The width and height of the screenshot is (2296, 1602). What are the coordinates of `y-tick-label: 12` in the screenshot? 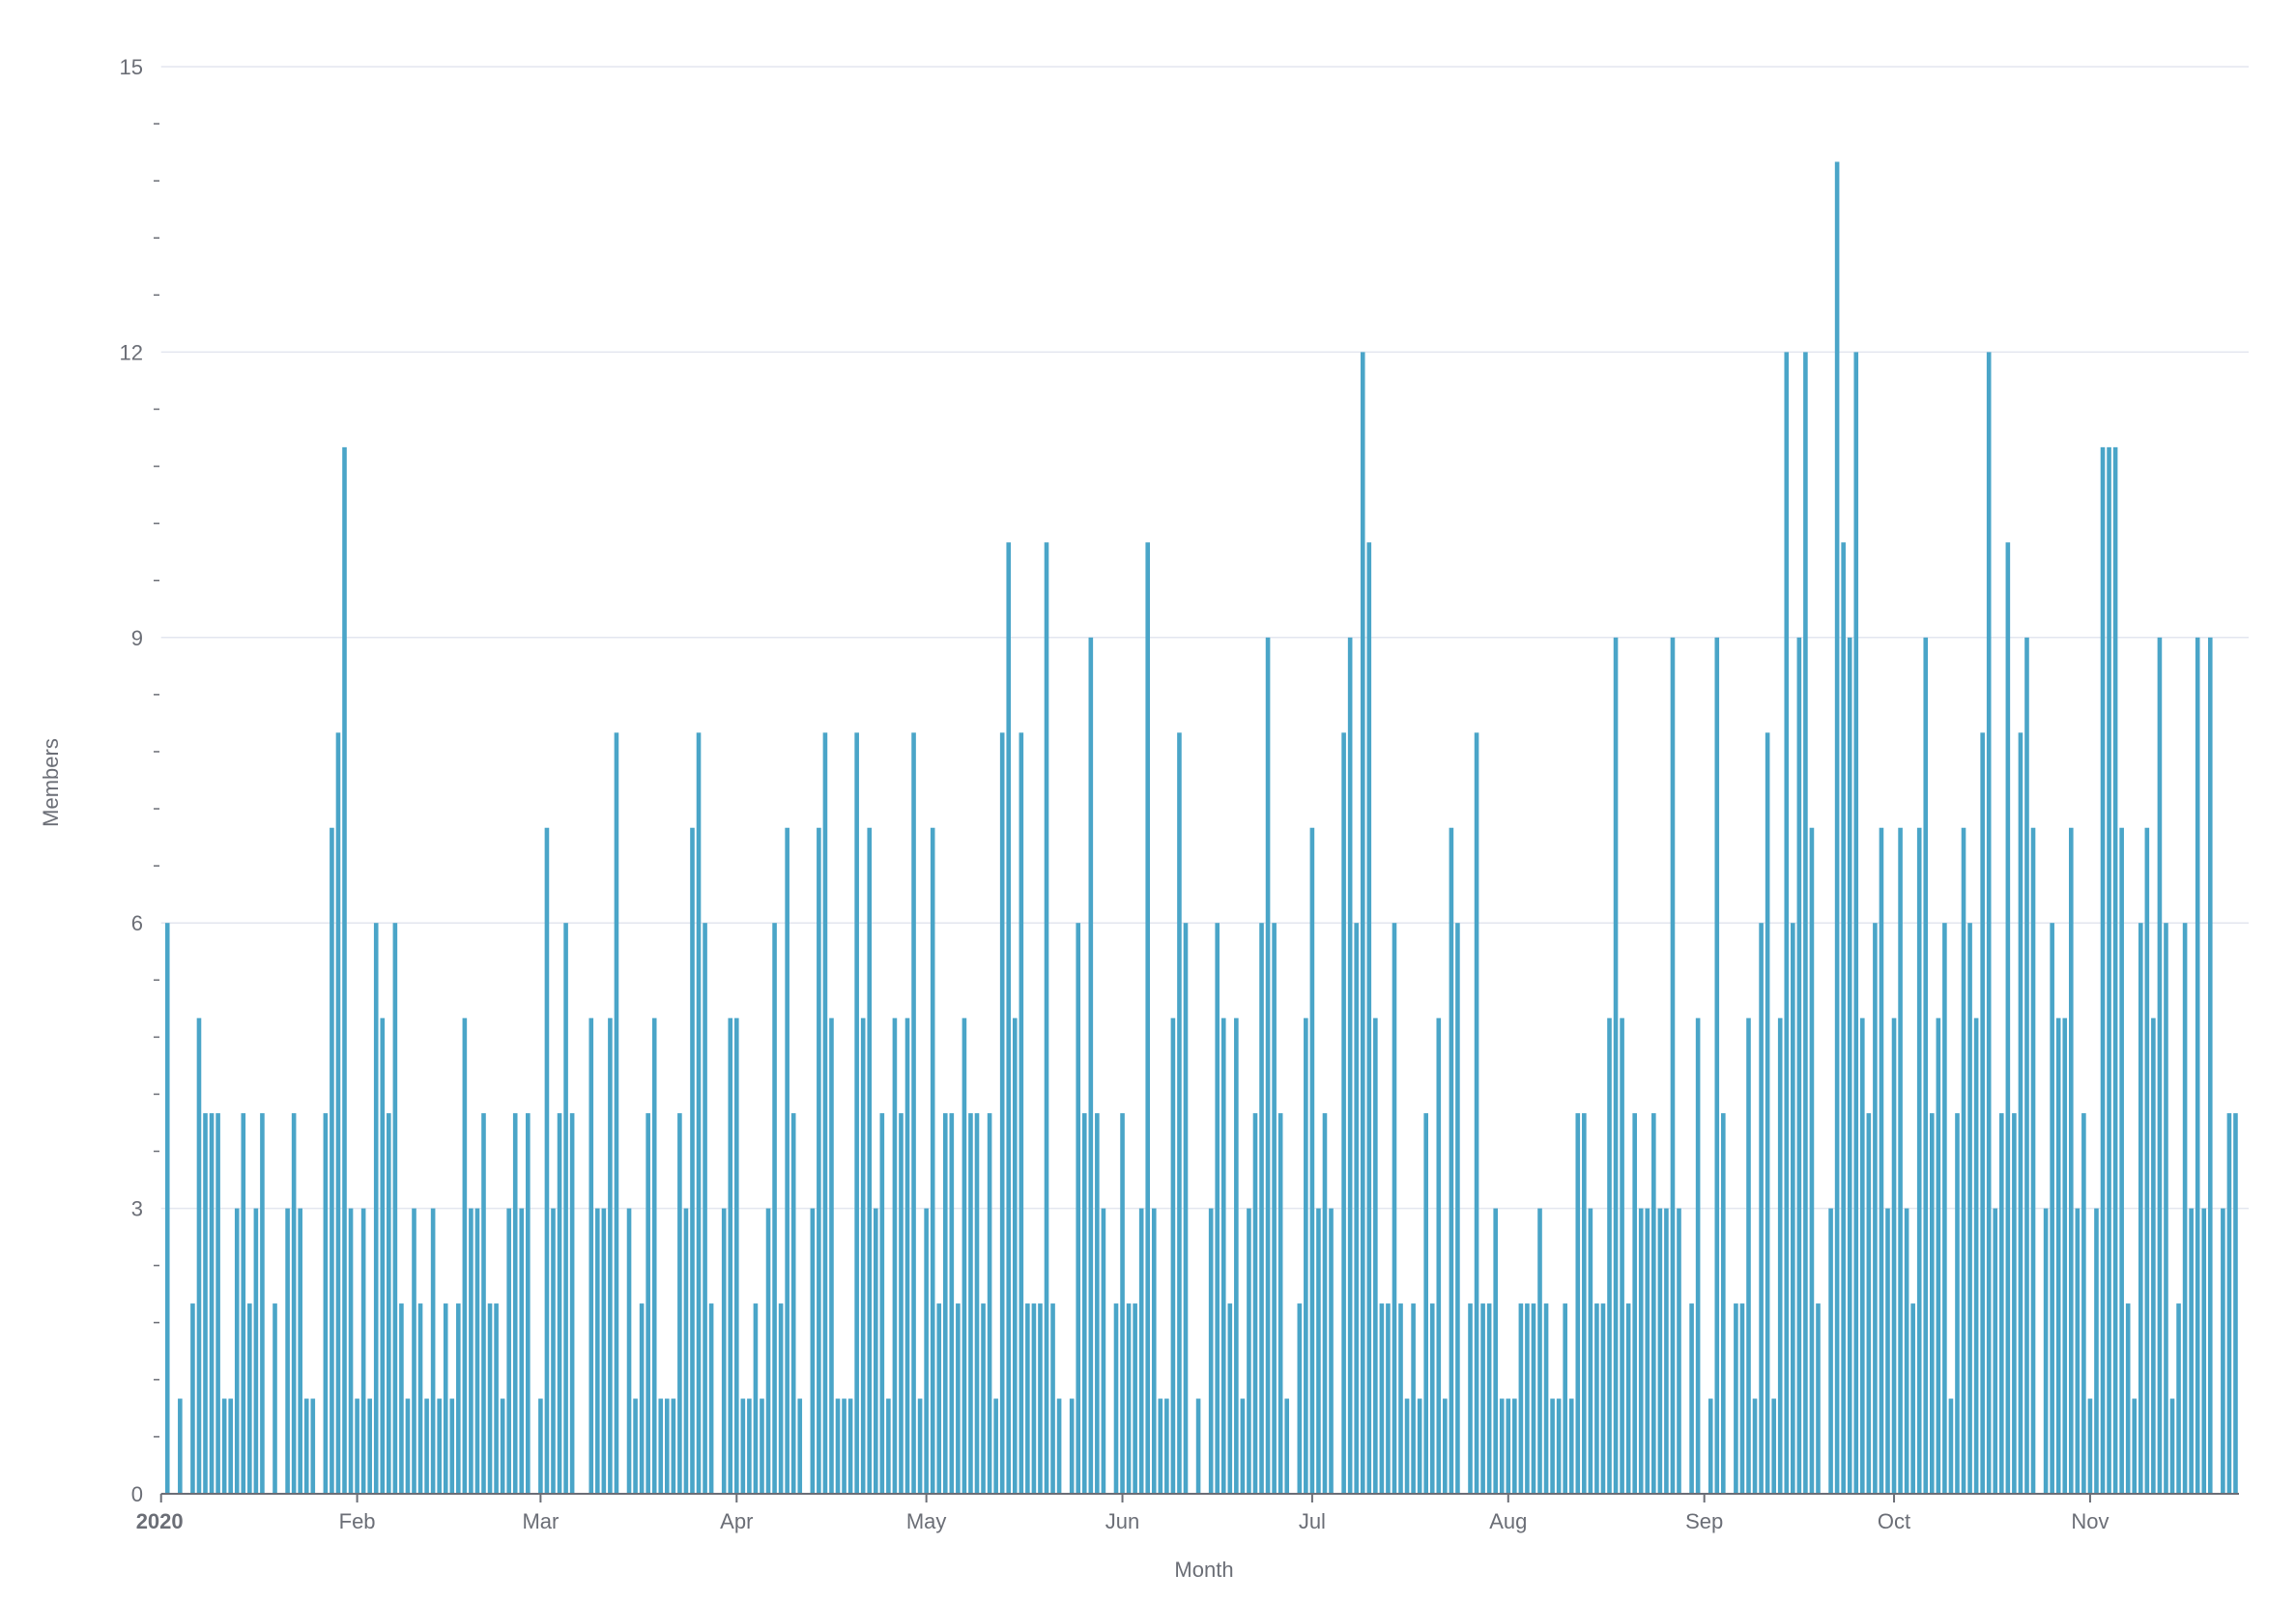 It's located at (131, 352).